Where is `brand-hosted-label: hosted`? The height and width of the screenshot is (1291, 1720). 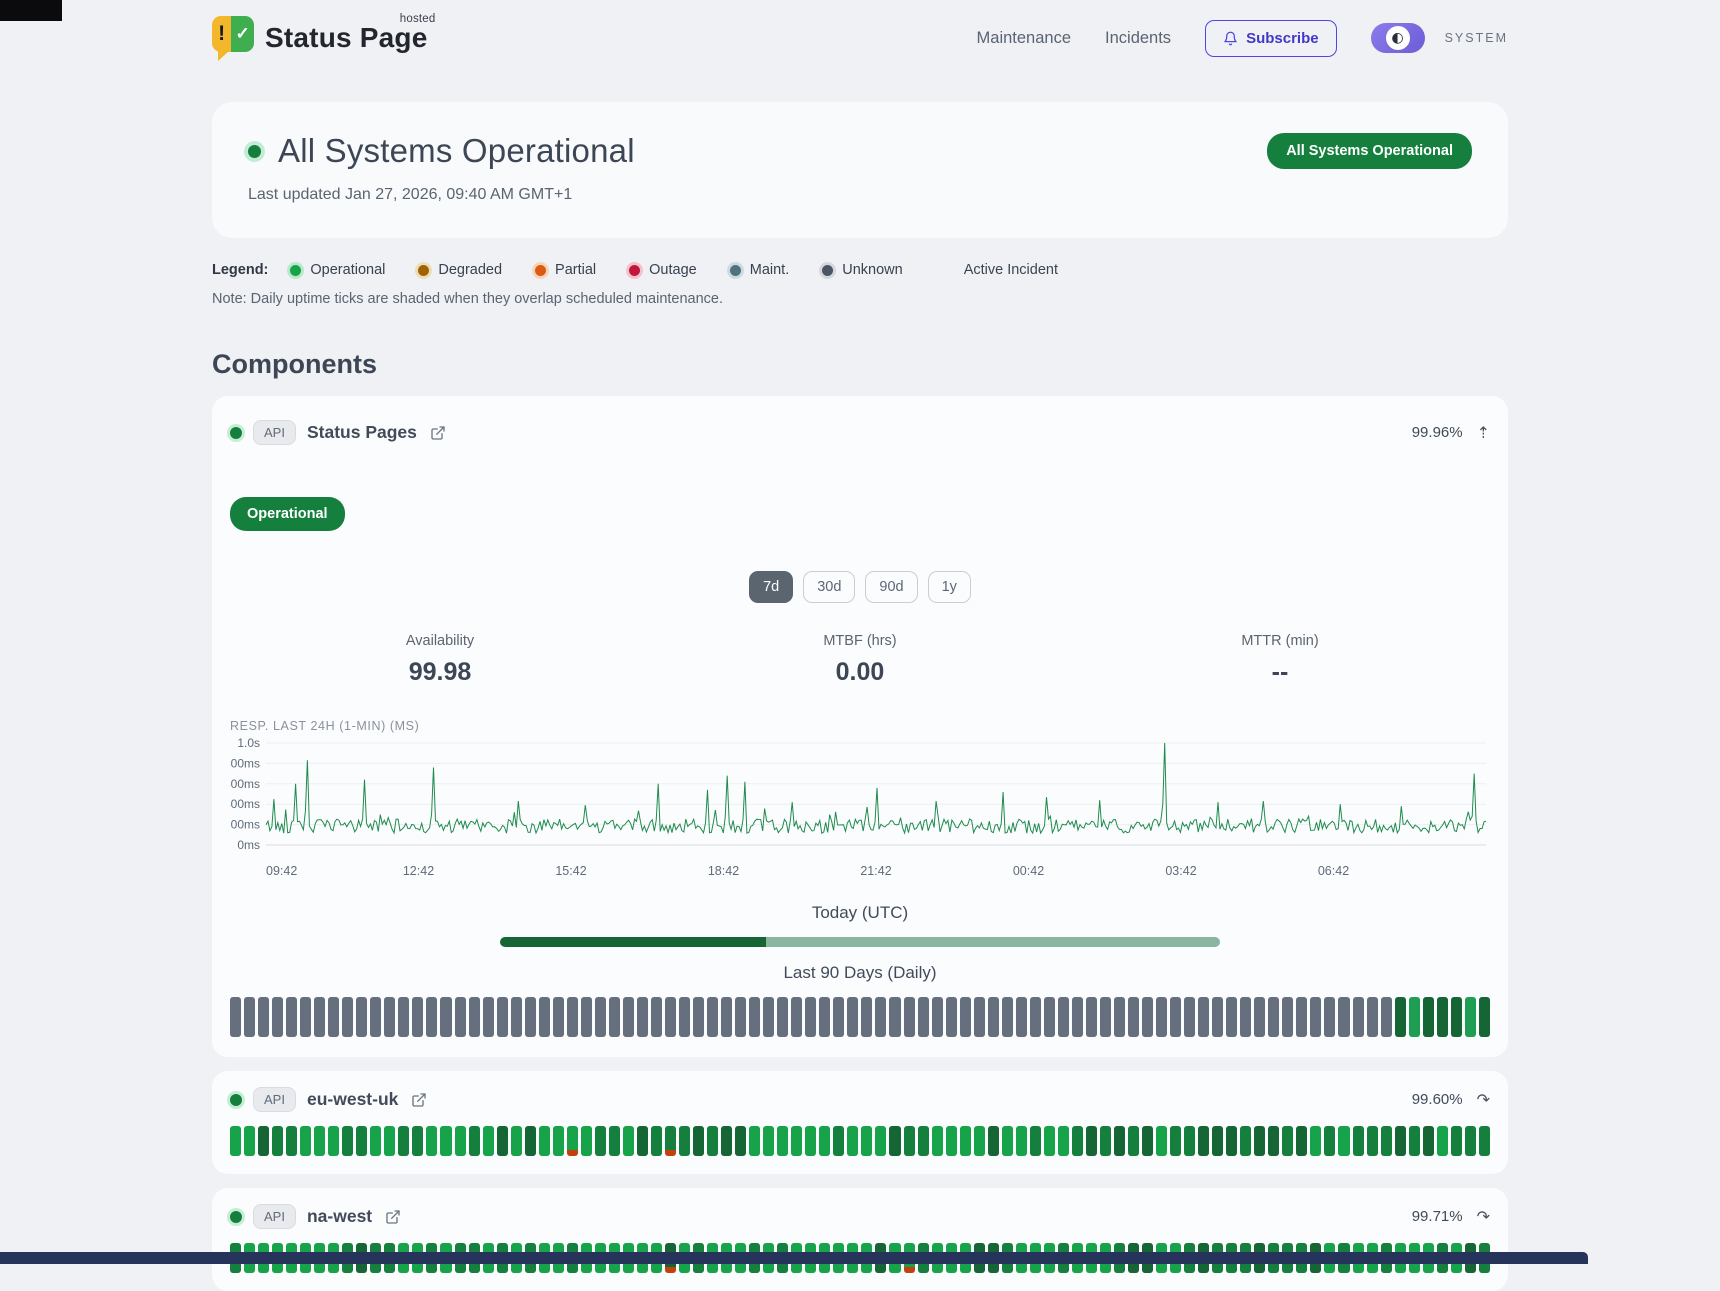
brand-hosted-label: hosted is located at coordinates (417, 19).